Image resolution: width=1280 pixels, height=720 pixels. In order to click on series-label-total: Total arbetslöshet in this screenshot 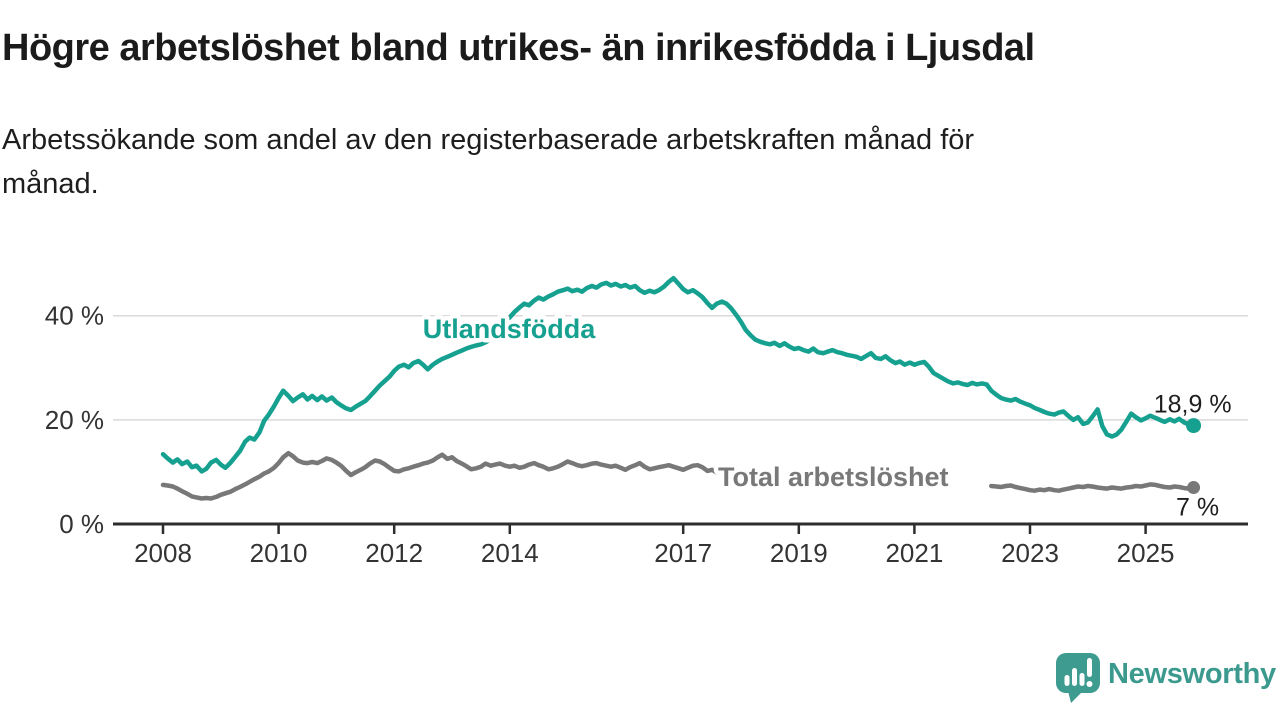, I will do `click(833, 477)`.